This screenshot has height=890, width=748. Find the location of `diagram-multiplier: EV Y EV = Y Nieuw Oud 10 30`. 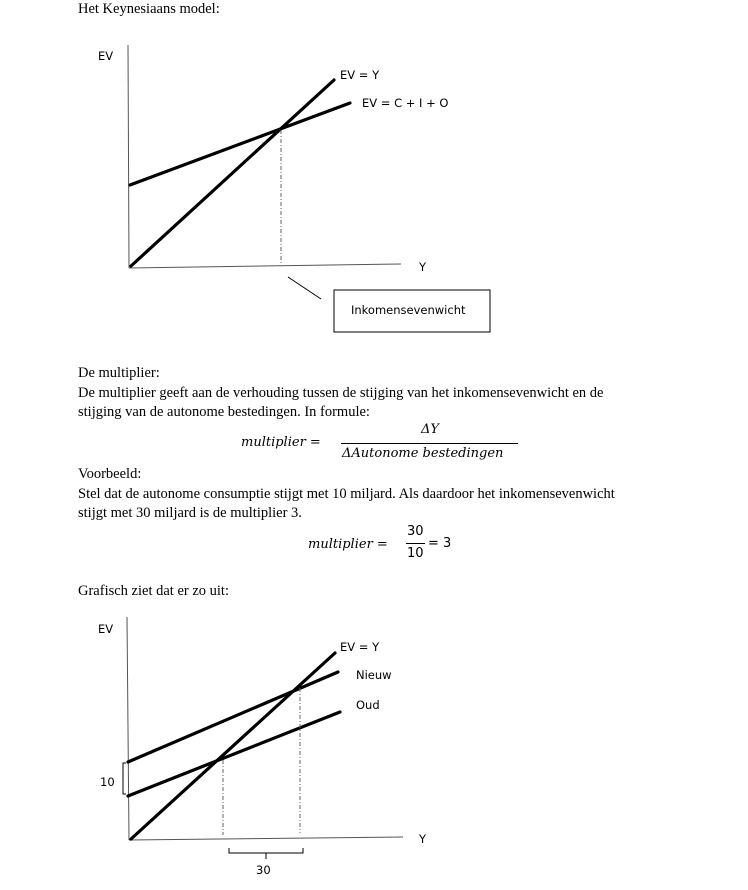

diagram-multiplier: EV Y EV = Y Nieuw Oud 10 30 is located at coordinates (262, 746).